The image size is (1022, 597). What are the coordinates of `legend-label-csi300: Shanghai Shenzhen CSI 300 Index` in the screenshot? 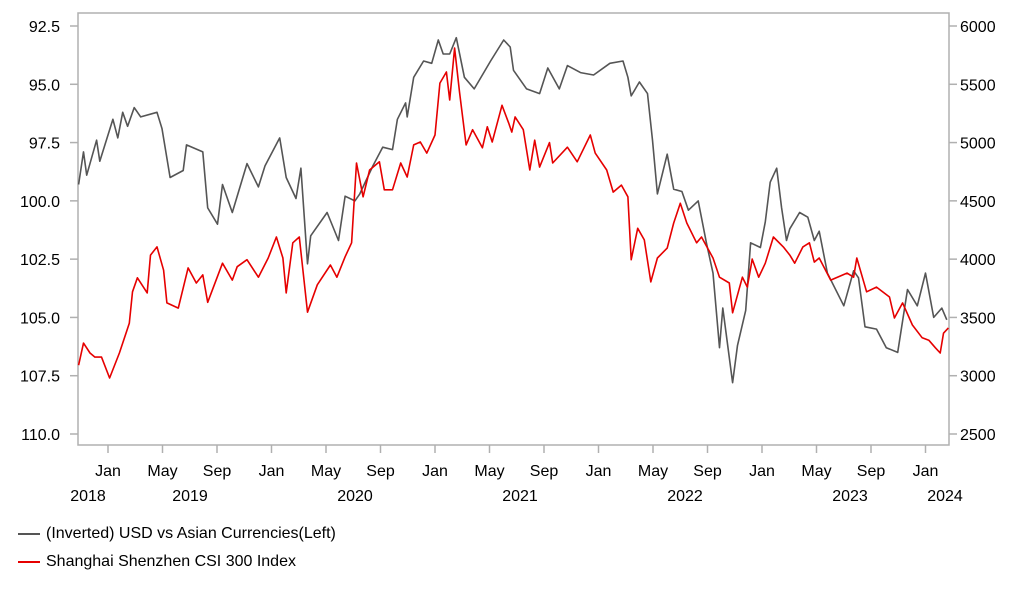 It's located at (171, 561).